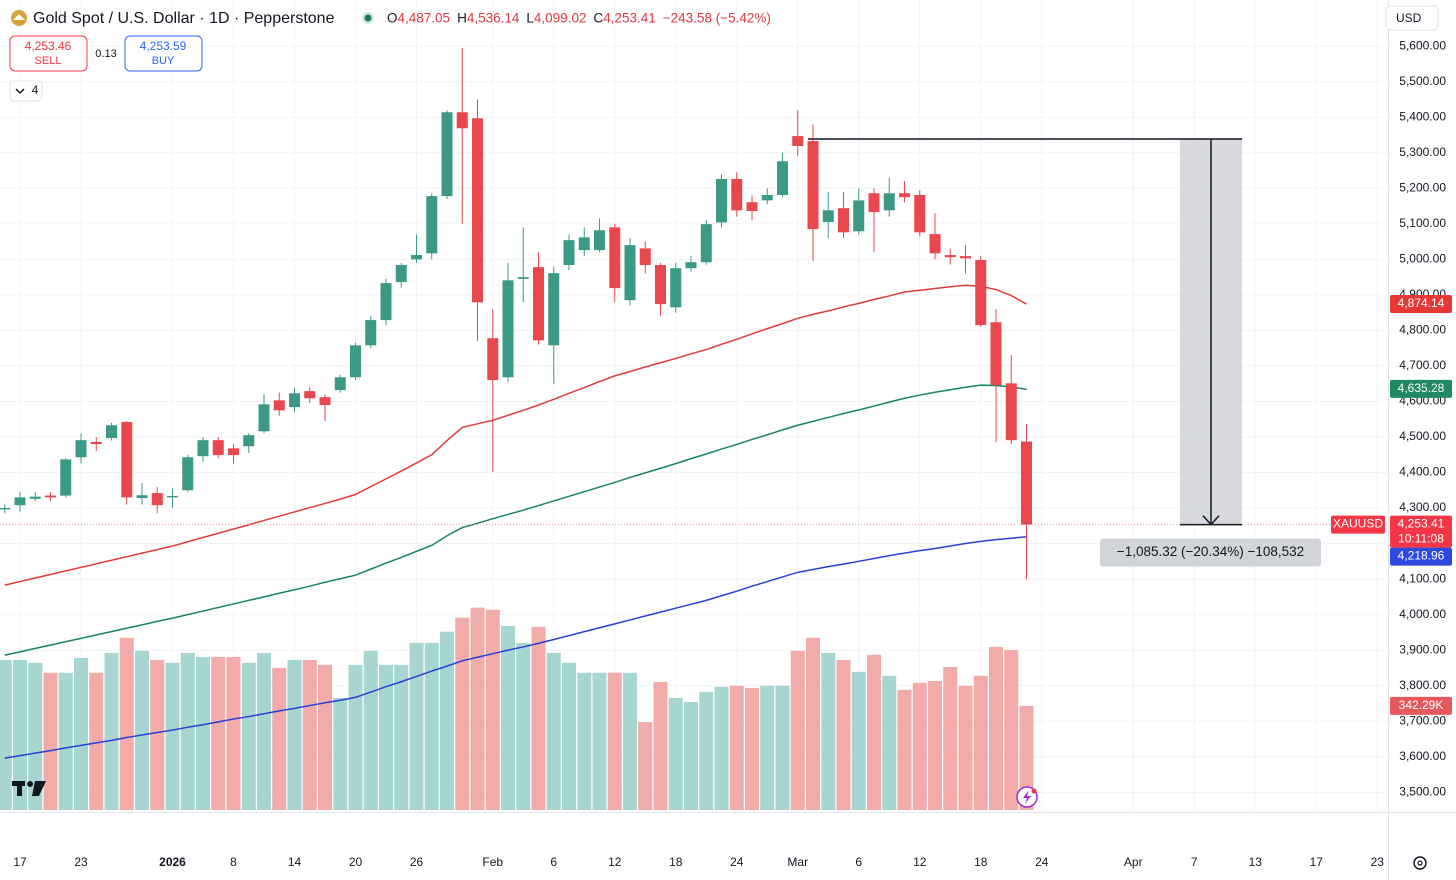  What do you see at coordinates (1421, 705) in the screenshot?
I see `volume-tag` at bounding box center [1421, 705].